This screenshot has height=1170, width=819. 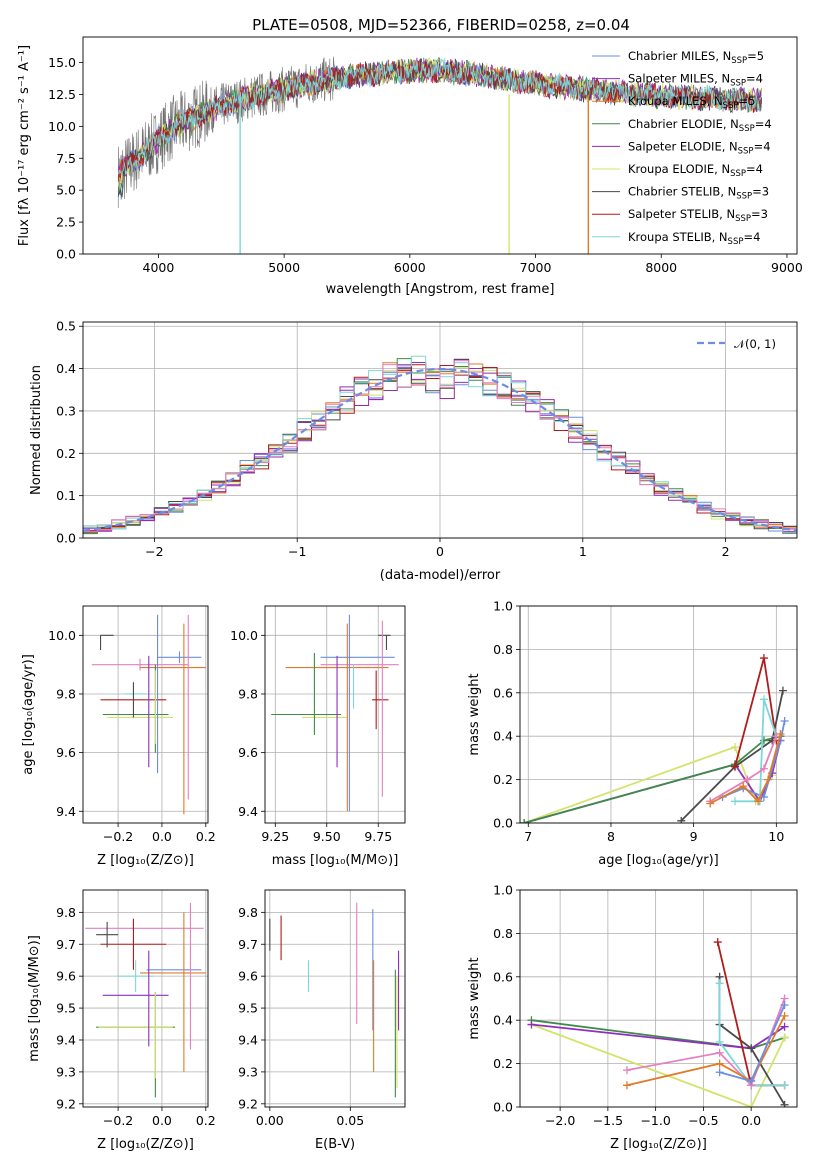 I want to click on mass-age-frame, so click(x=335, y=714).